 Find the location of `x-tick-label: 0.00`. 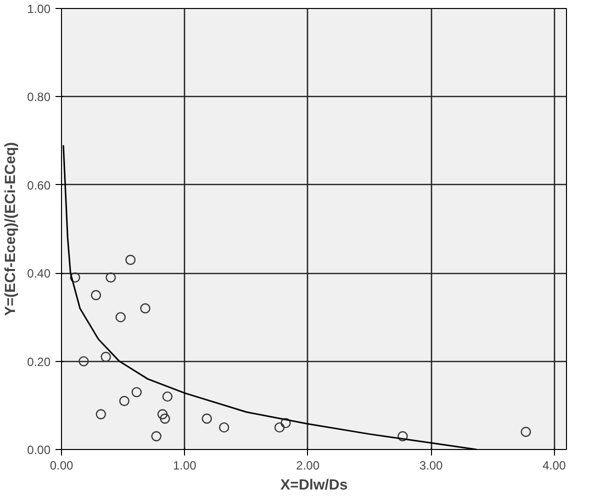

x-tick-label: 0.00 is located at coordinates (62, 465).